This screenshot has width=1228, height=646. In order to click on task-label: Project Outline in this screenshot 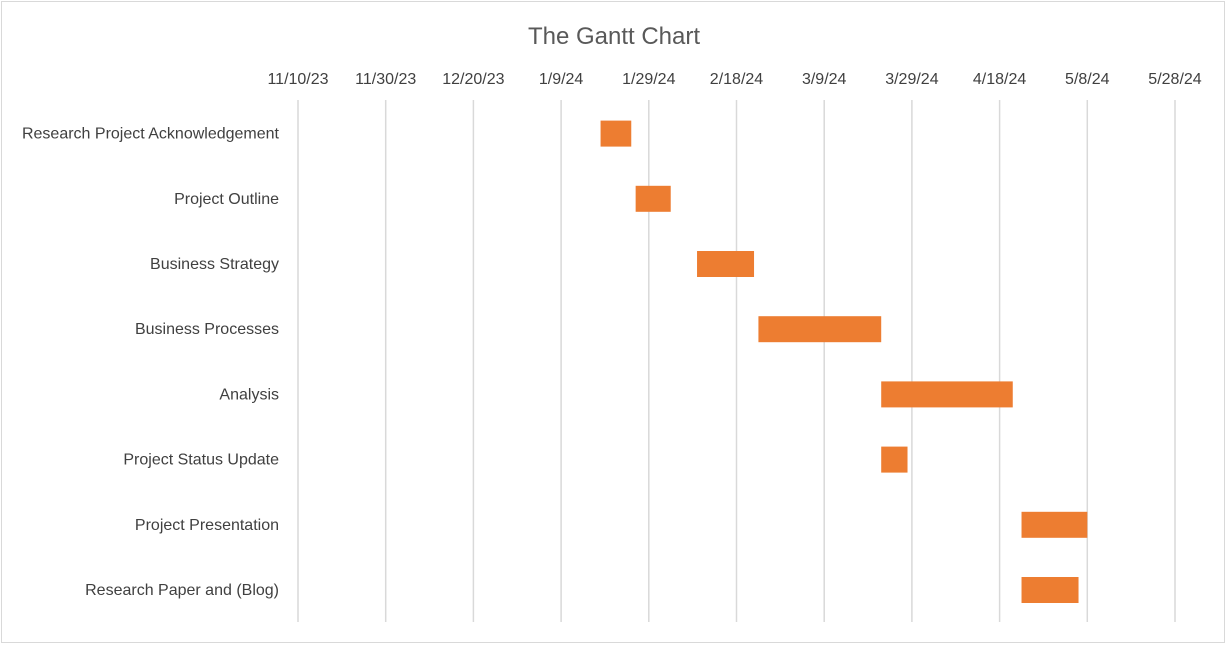, I will do `click(226, 199)`.